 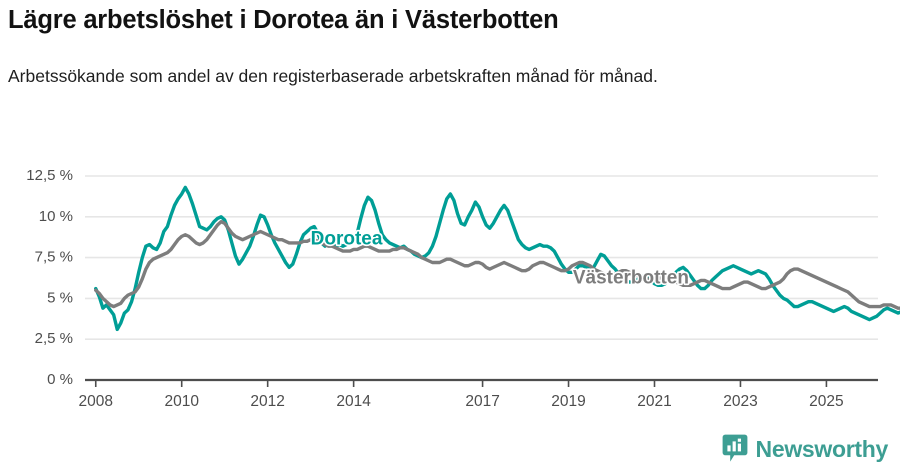 What do you see at coordinates (60, 297) in the screenshot?
I see `y-axis-tick-label: 5 %` at bounding box center [60, 297].